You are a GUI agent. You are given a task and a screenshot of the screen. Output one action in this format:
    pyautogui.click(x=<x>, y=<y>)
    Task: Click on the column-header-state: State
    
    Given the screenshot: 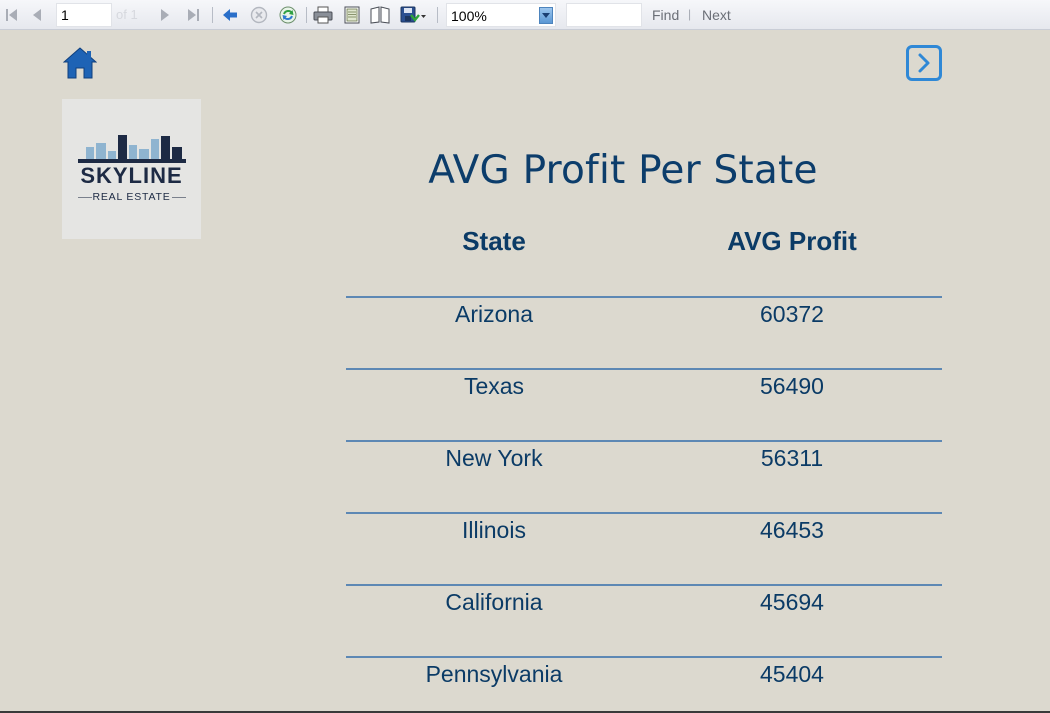 What is the action you would take?
    pyautogui.click(x=494, y=241)
    